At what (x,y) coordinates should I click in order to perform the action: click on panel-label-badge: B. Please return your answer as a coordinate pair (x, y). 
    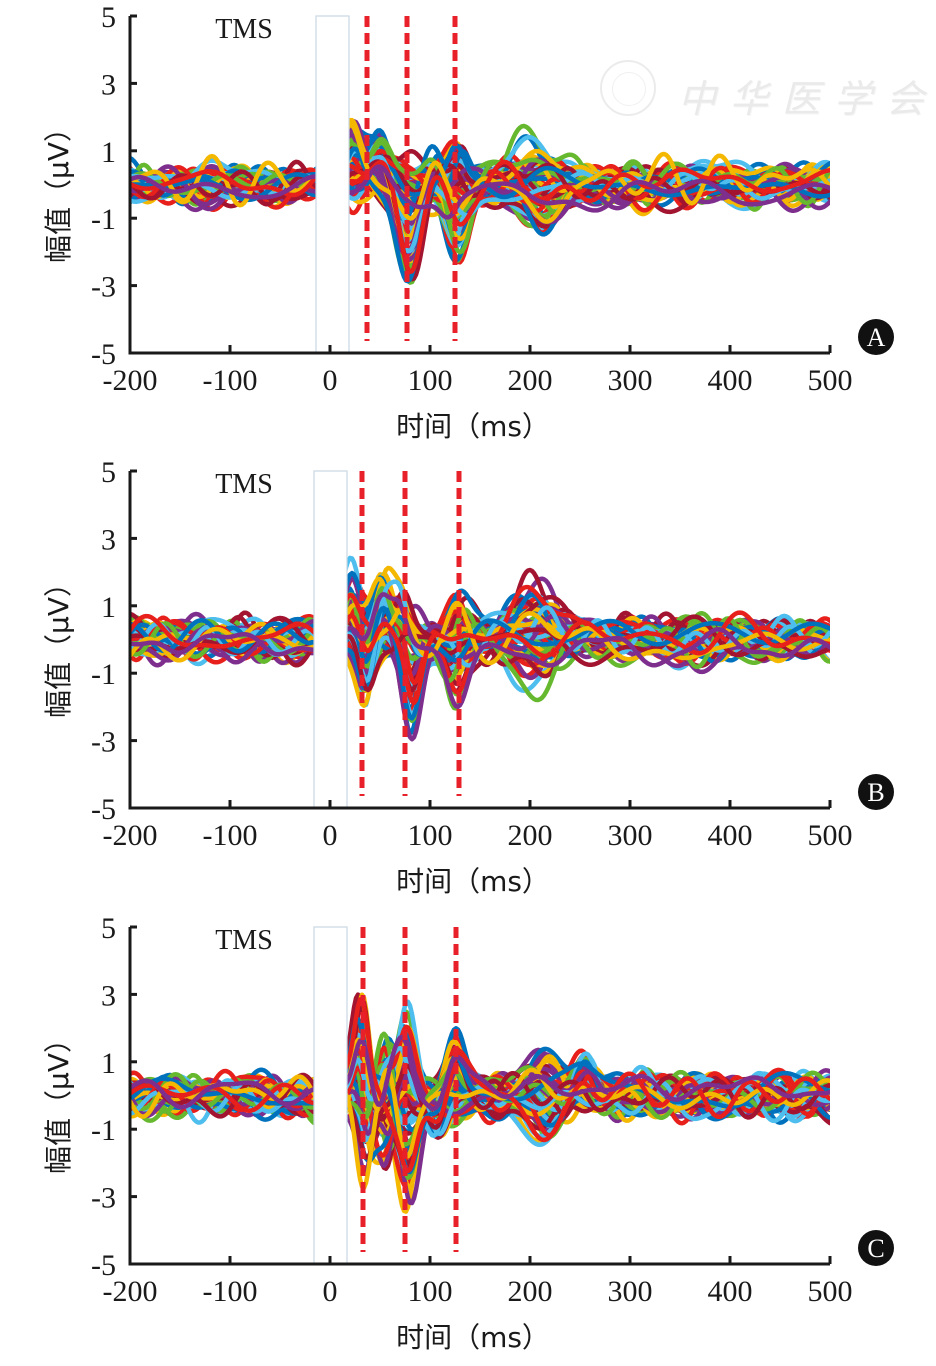
    Looking at the image, I should click on (876, 792).